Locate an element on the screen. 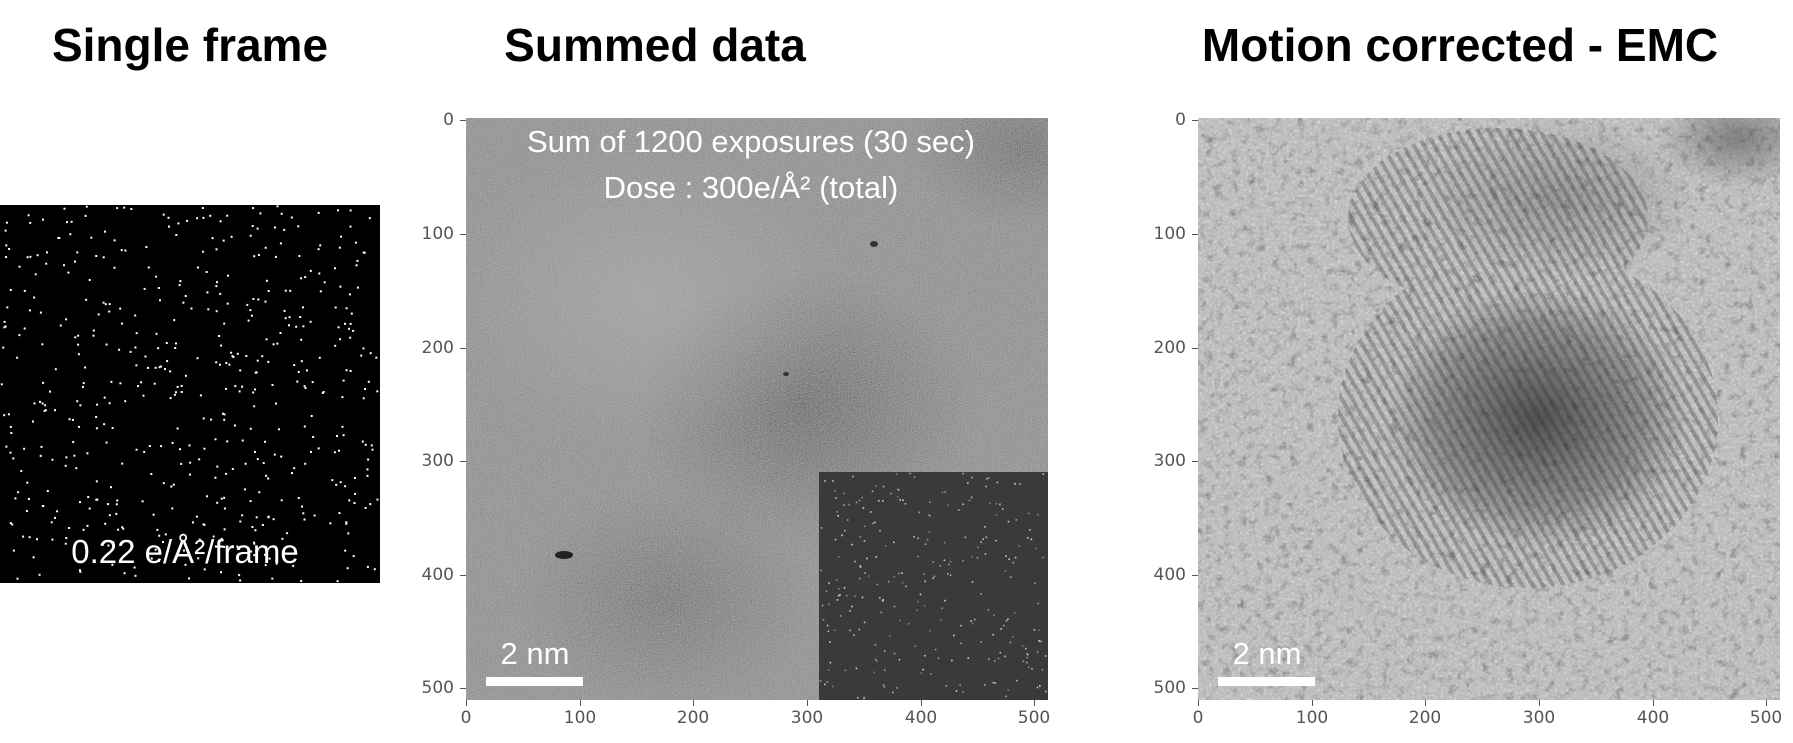  summed-x-tick-100: 100 is located at coordinates (580, 718).